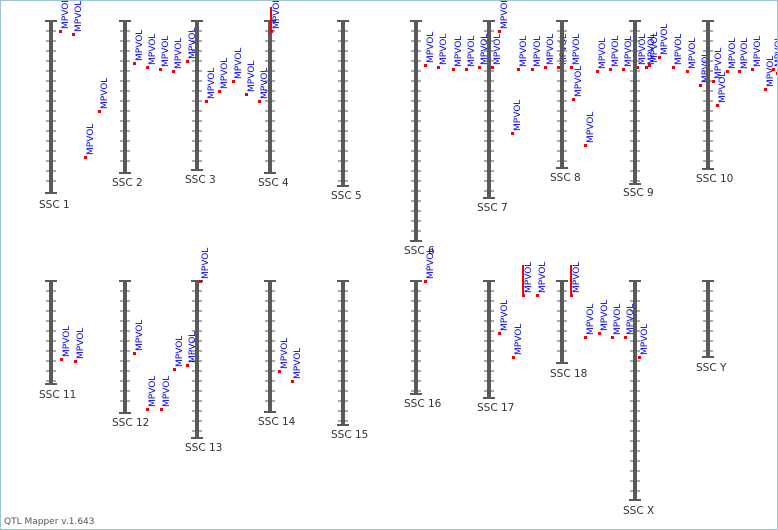  I want to click on chromosome-ssc-4: SSC 4 MPVOL, so click(273, 95).